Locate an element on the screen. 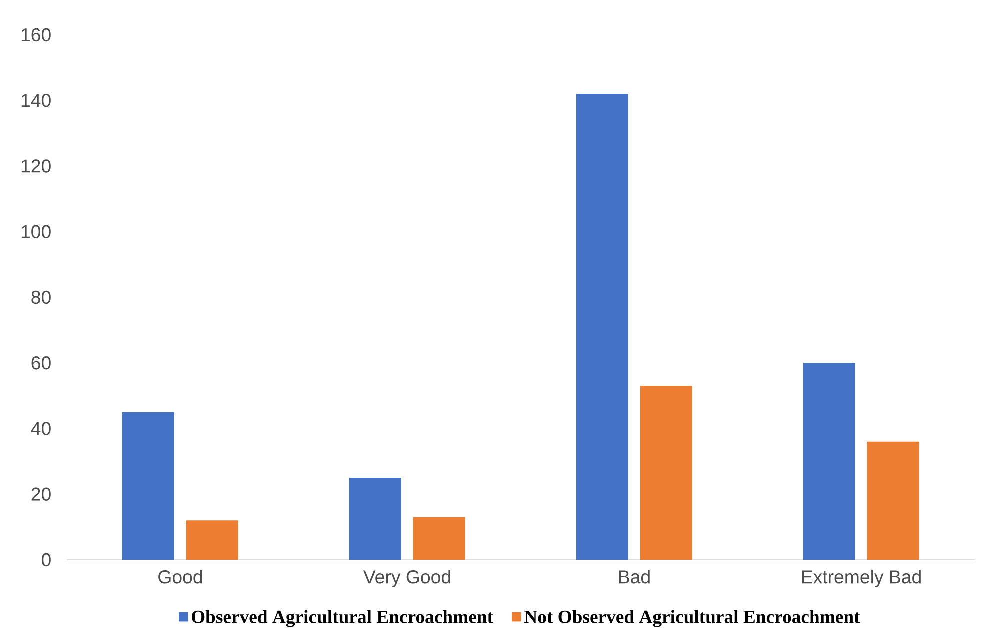 The image size is (986, 644). x-tick-label: Very Good is located at coordinates (406, 579).